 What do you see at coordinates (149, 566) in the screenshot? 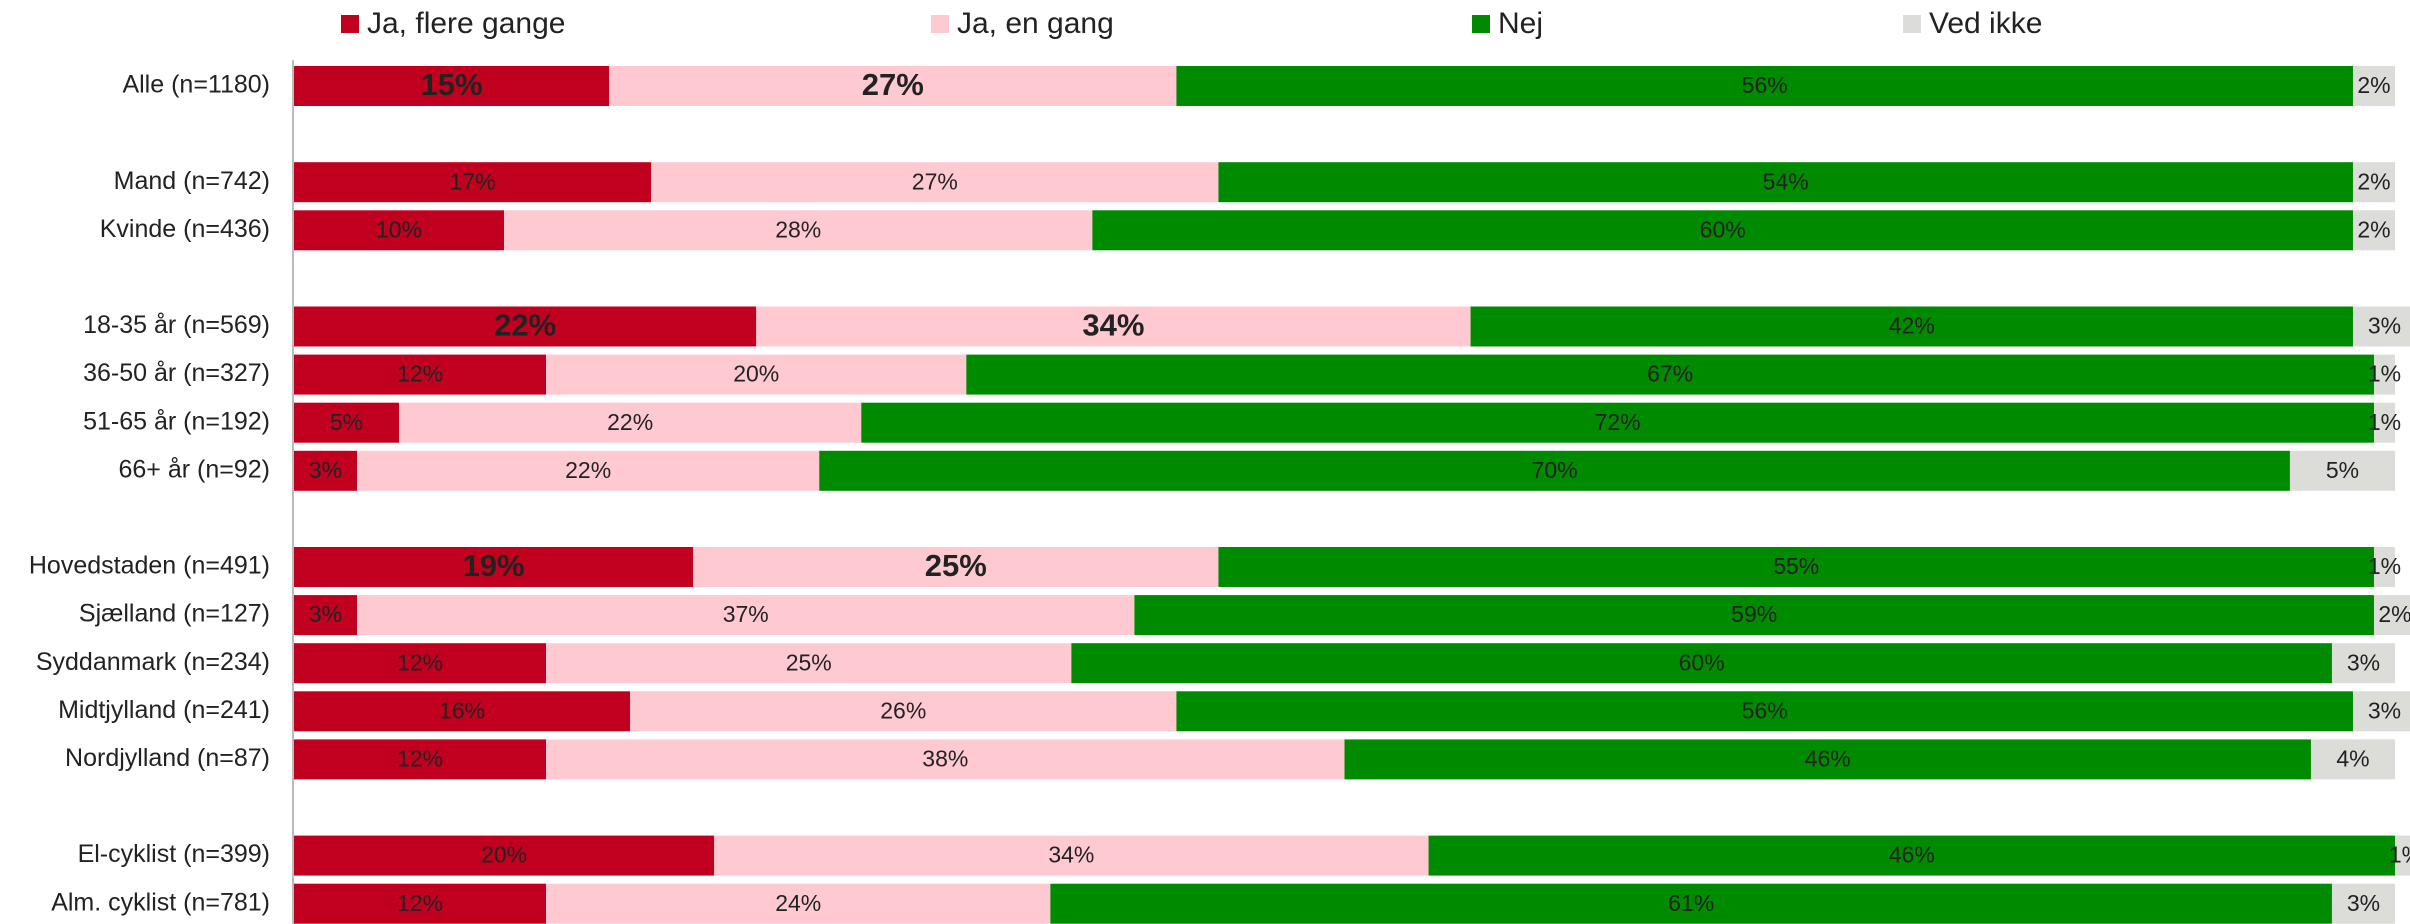
I see `y-tick-label: Hovedstaden (n=491)` at bounding box center [149, 566].